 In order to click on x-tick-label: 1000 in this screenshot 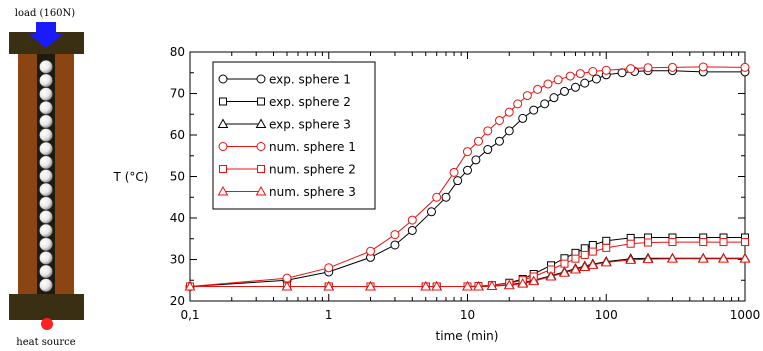, I will do `click(745, 315)`.